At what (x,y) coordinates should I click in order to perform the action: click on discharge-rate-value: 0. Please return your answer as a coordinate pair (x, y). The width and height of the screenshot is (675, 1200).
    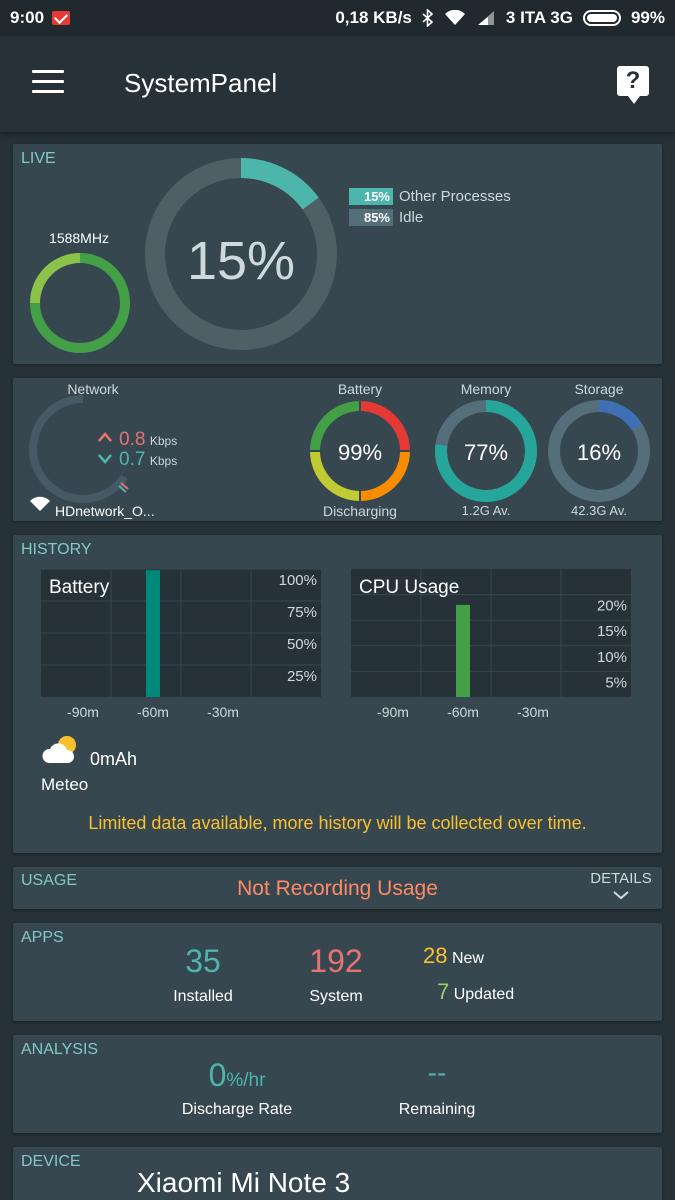
    Looking at the image, I should click on (217, 1075).